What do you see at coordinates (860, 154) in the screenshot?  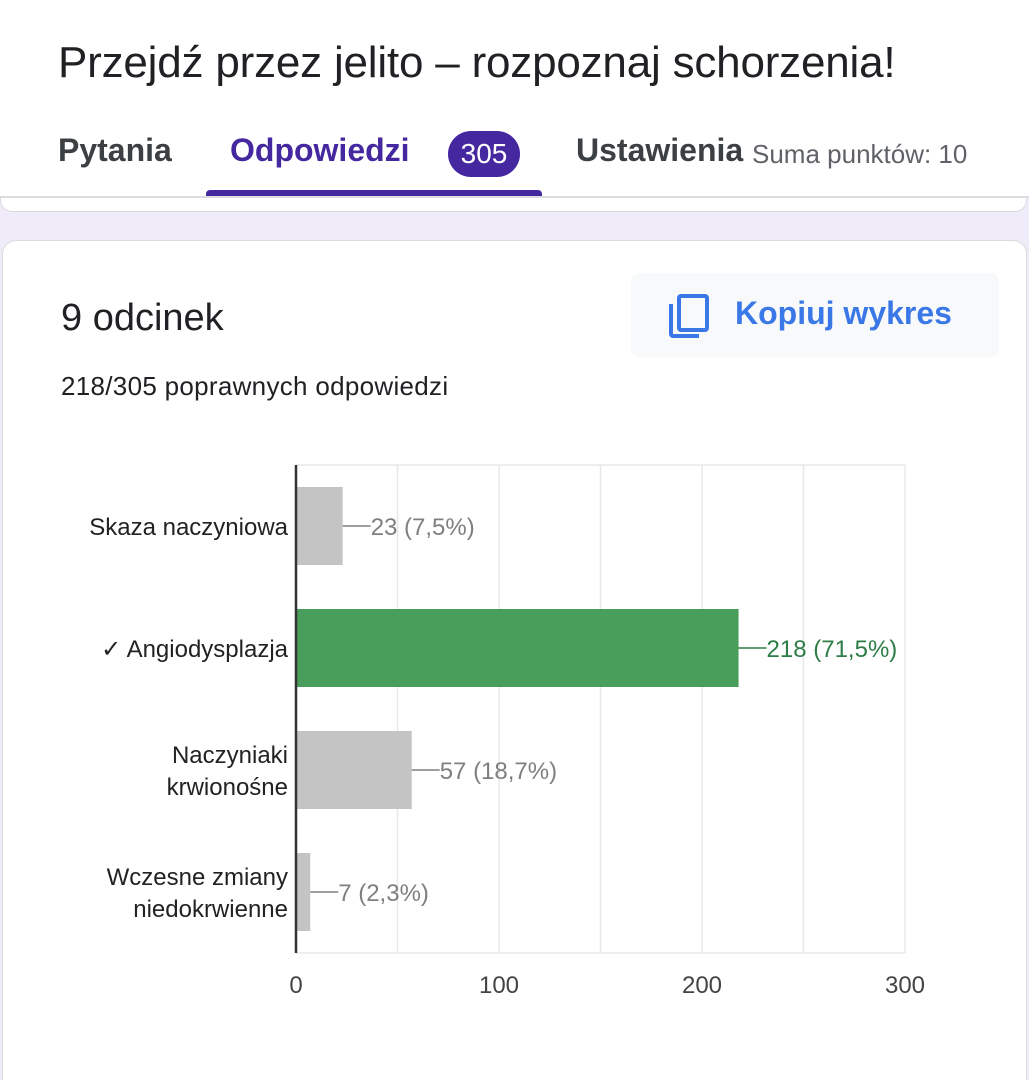 I see `total-points: Suma punktów: 10` at bounding box center [860, 154].